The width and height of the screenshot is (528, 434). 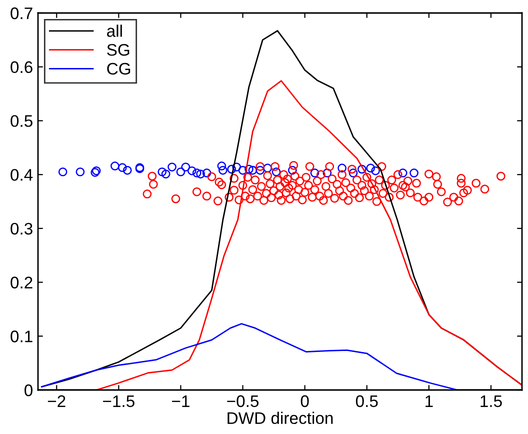 I want to click on x-axis-title: DWD direction, so click(x=280, y=418).